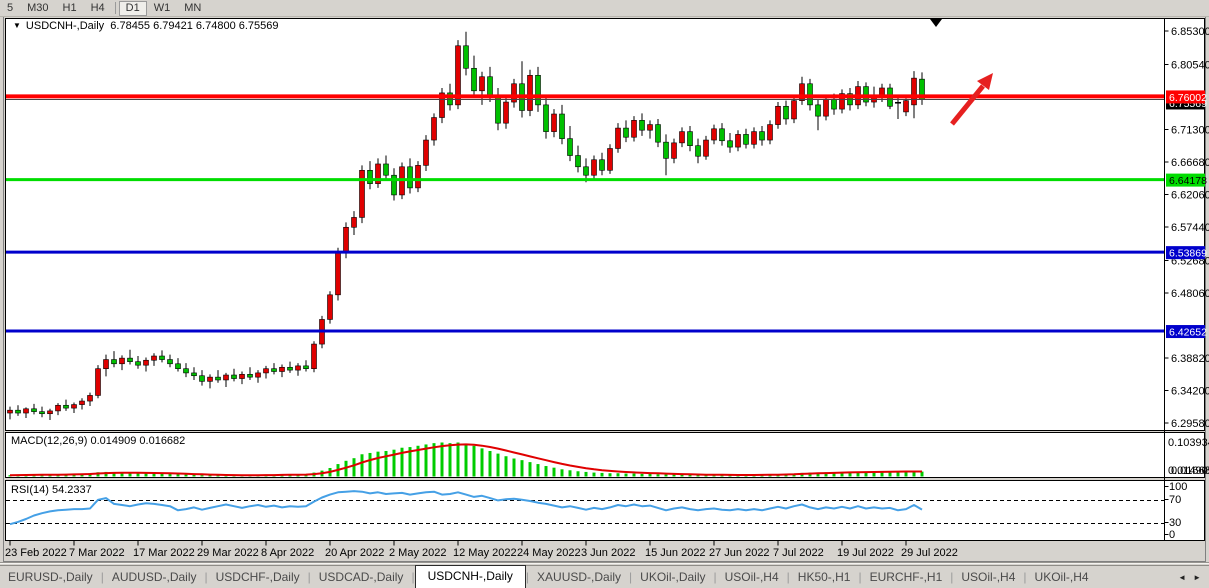  I want to click on timeframe-button-5: 5, so click(10, 7).